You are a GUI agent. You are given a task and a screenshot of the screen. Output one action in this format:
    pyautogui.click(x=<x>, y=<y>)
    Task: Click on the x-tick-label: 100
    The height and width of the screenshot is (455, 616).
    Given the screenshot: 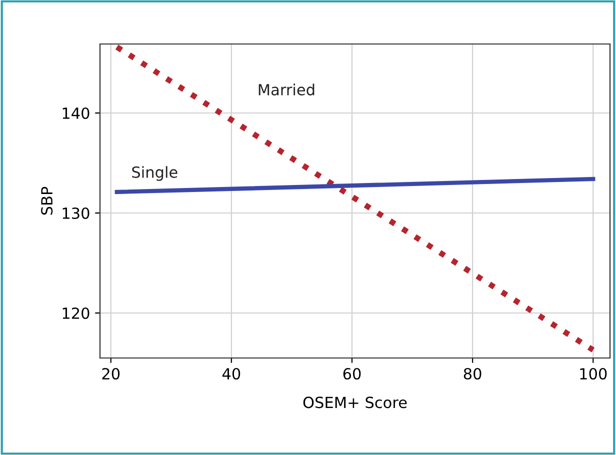 What is the action you would take?
    pyautogui.click(x=593, y=374)
    